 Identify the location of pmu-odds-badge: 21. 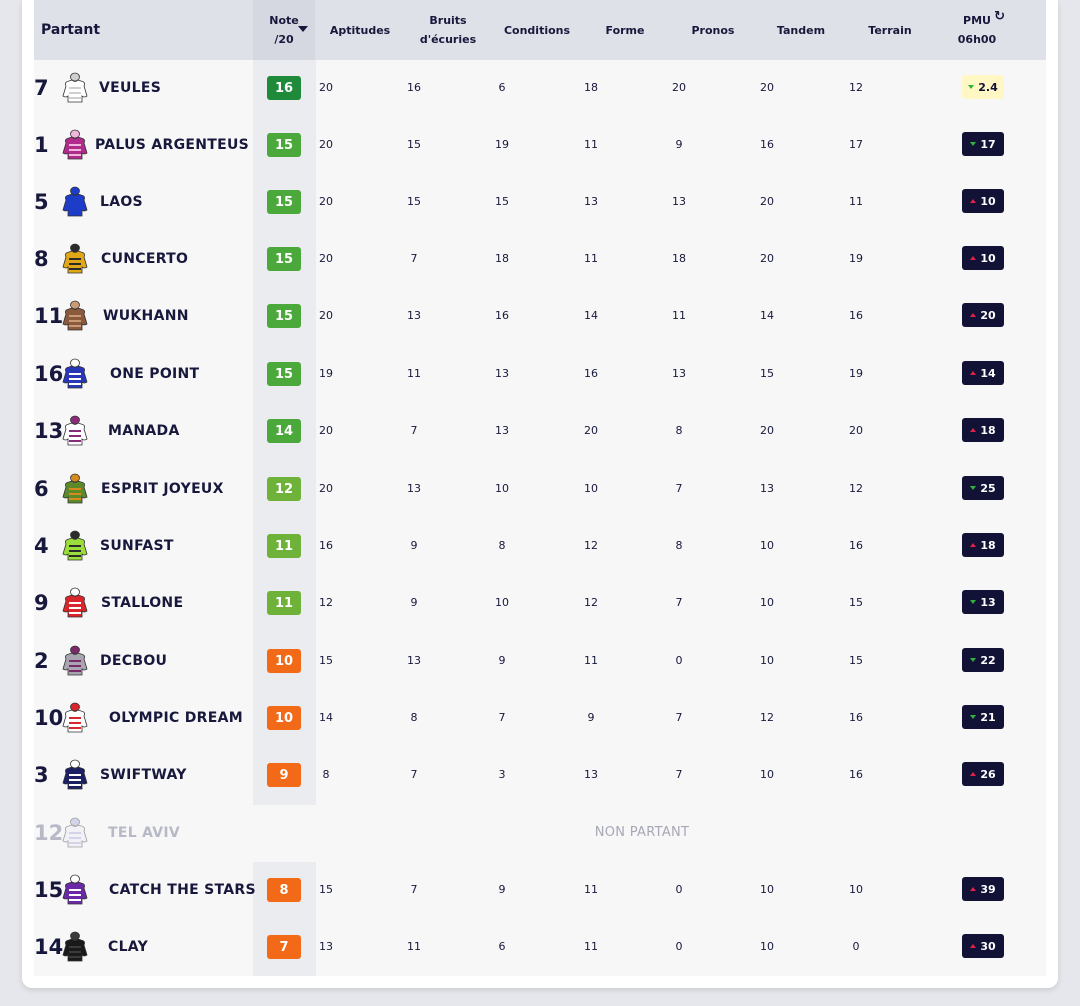
(983, 717).